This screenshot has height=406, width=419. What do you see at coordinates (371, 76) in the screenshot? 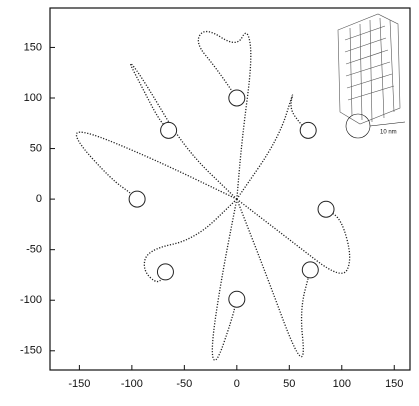
I see `lattice-inset` at bounding box center [371, 76].